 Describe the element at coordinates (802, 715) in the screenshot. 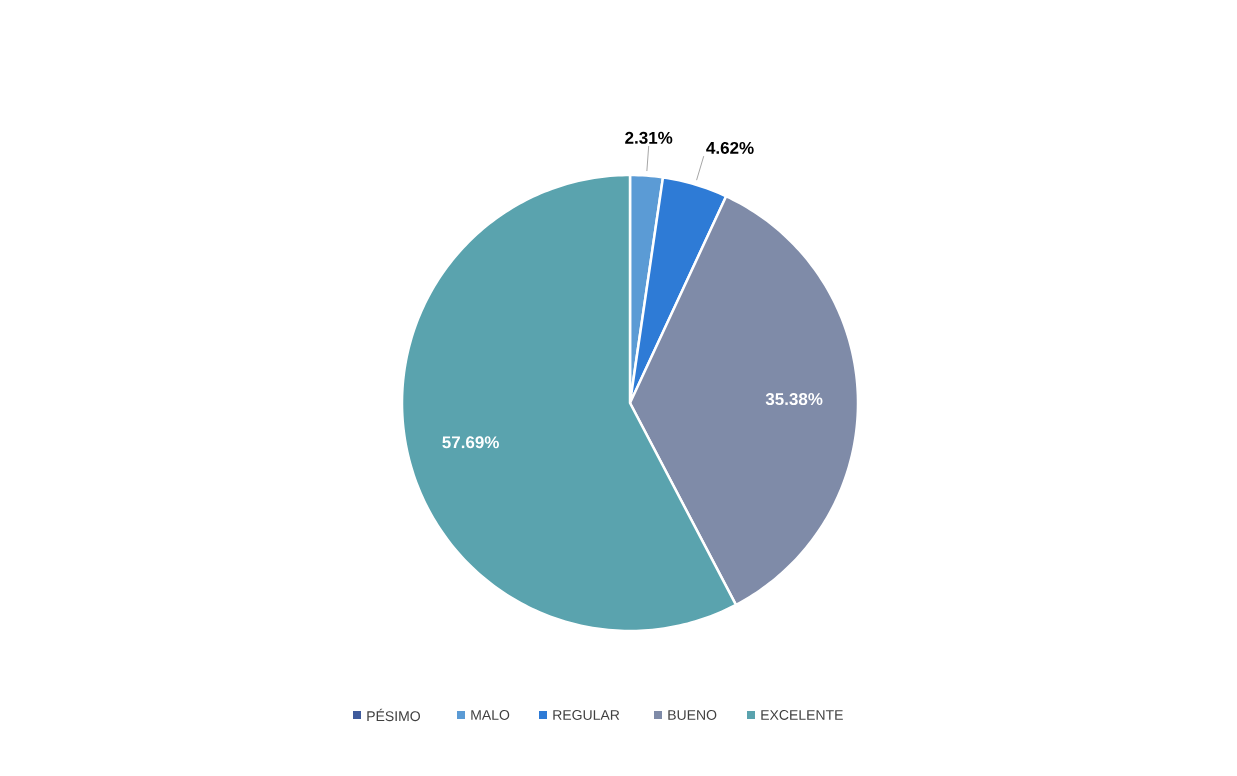

I see `legend-label: EXCELENTE` at that location.